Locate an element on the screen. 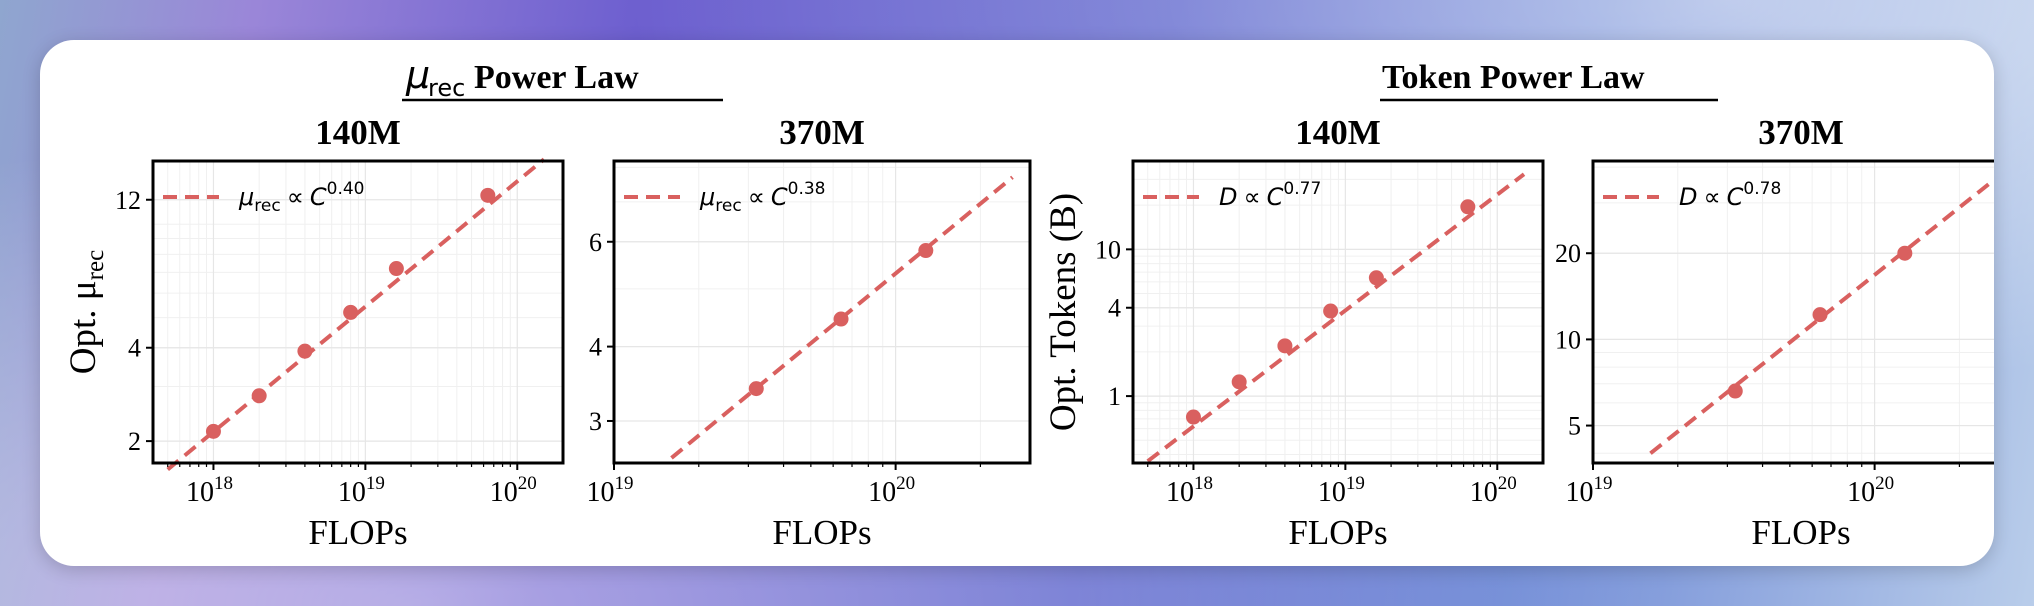 The image size is (2034, 606). y-axis-label: Opt. μrec is located at coordinates (86, 312).